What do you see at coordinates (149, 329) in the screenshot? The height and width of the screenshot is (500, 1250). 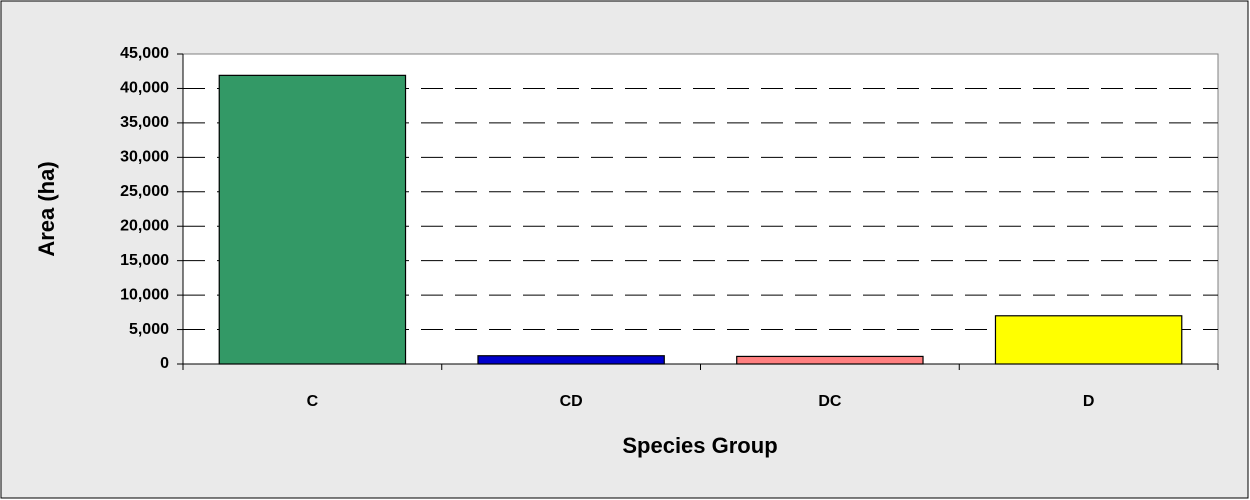 I see `y-tick-label: 5,000` at bounding box center [149, 329].